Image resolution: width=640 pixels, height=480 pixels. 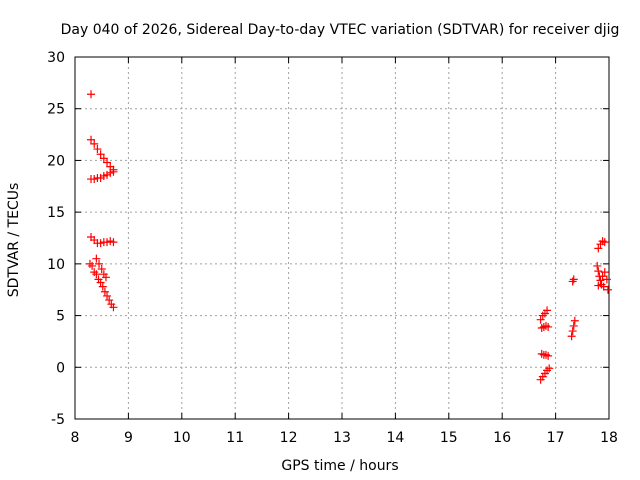 What do you see at coordinates (60, 368) in the screenshot?
I see `y-tick-label: 0` at bounding box center [60, 368].